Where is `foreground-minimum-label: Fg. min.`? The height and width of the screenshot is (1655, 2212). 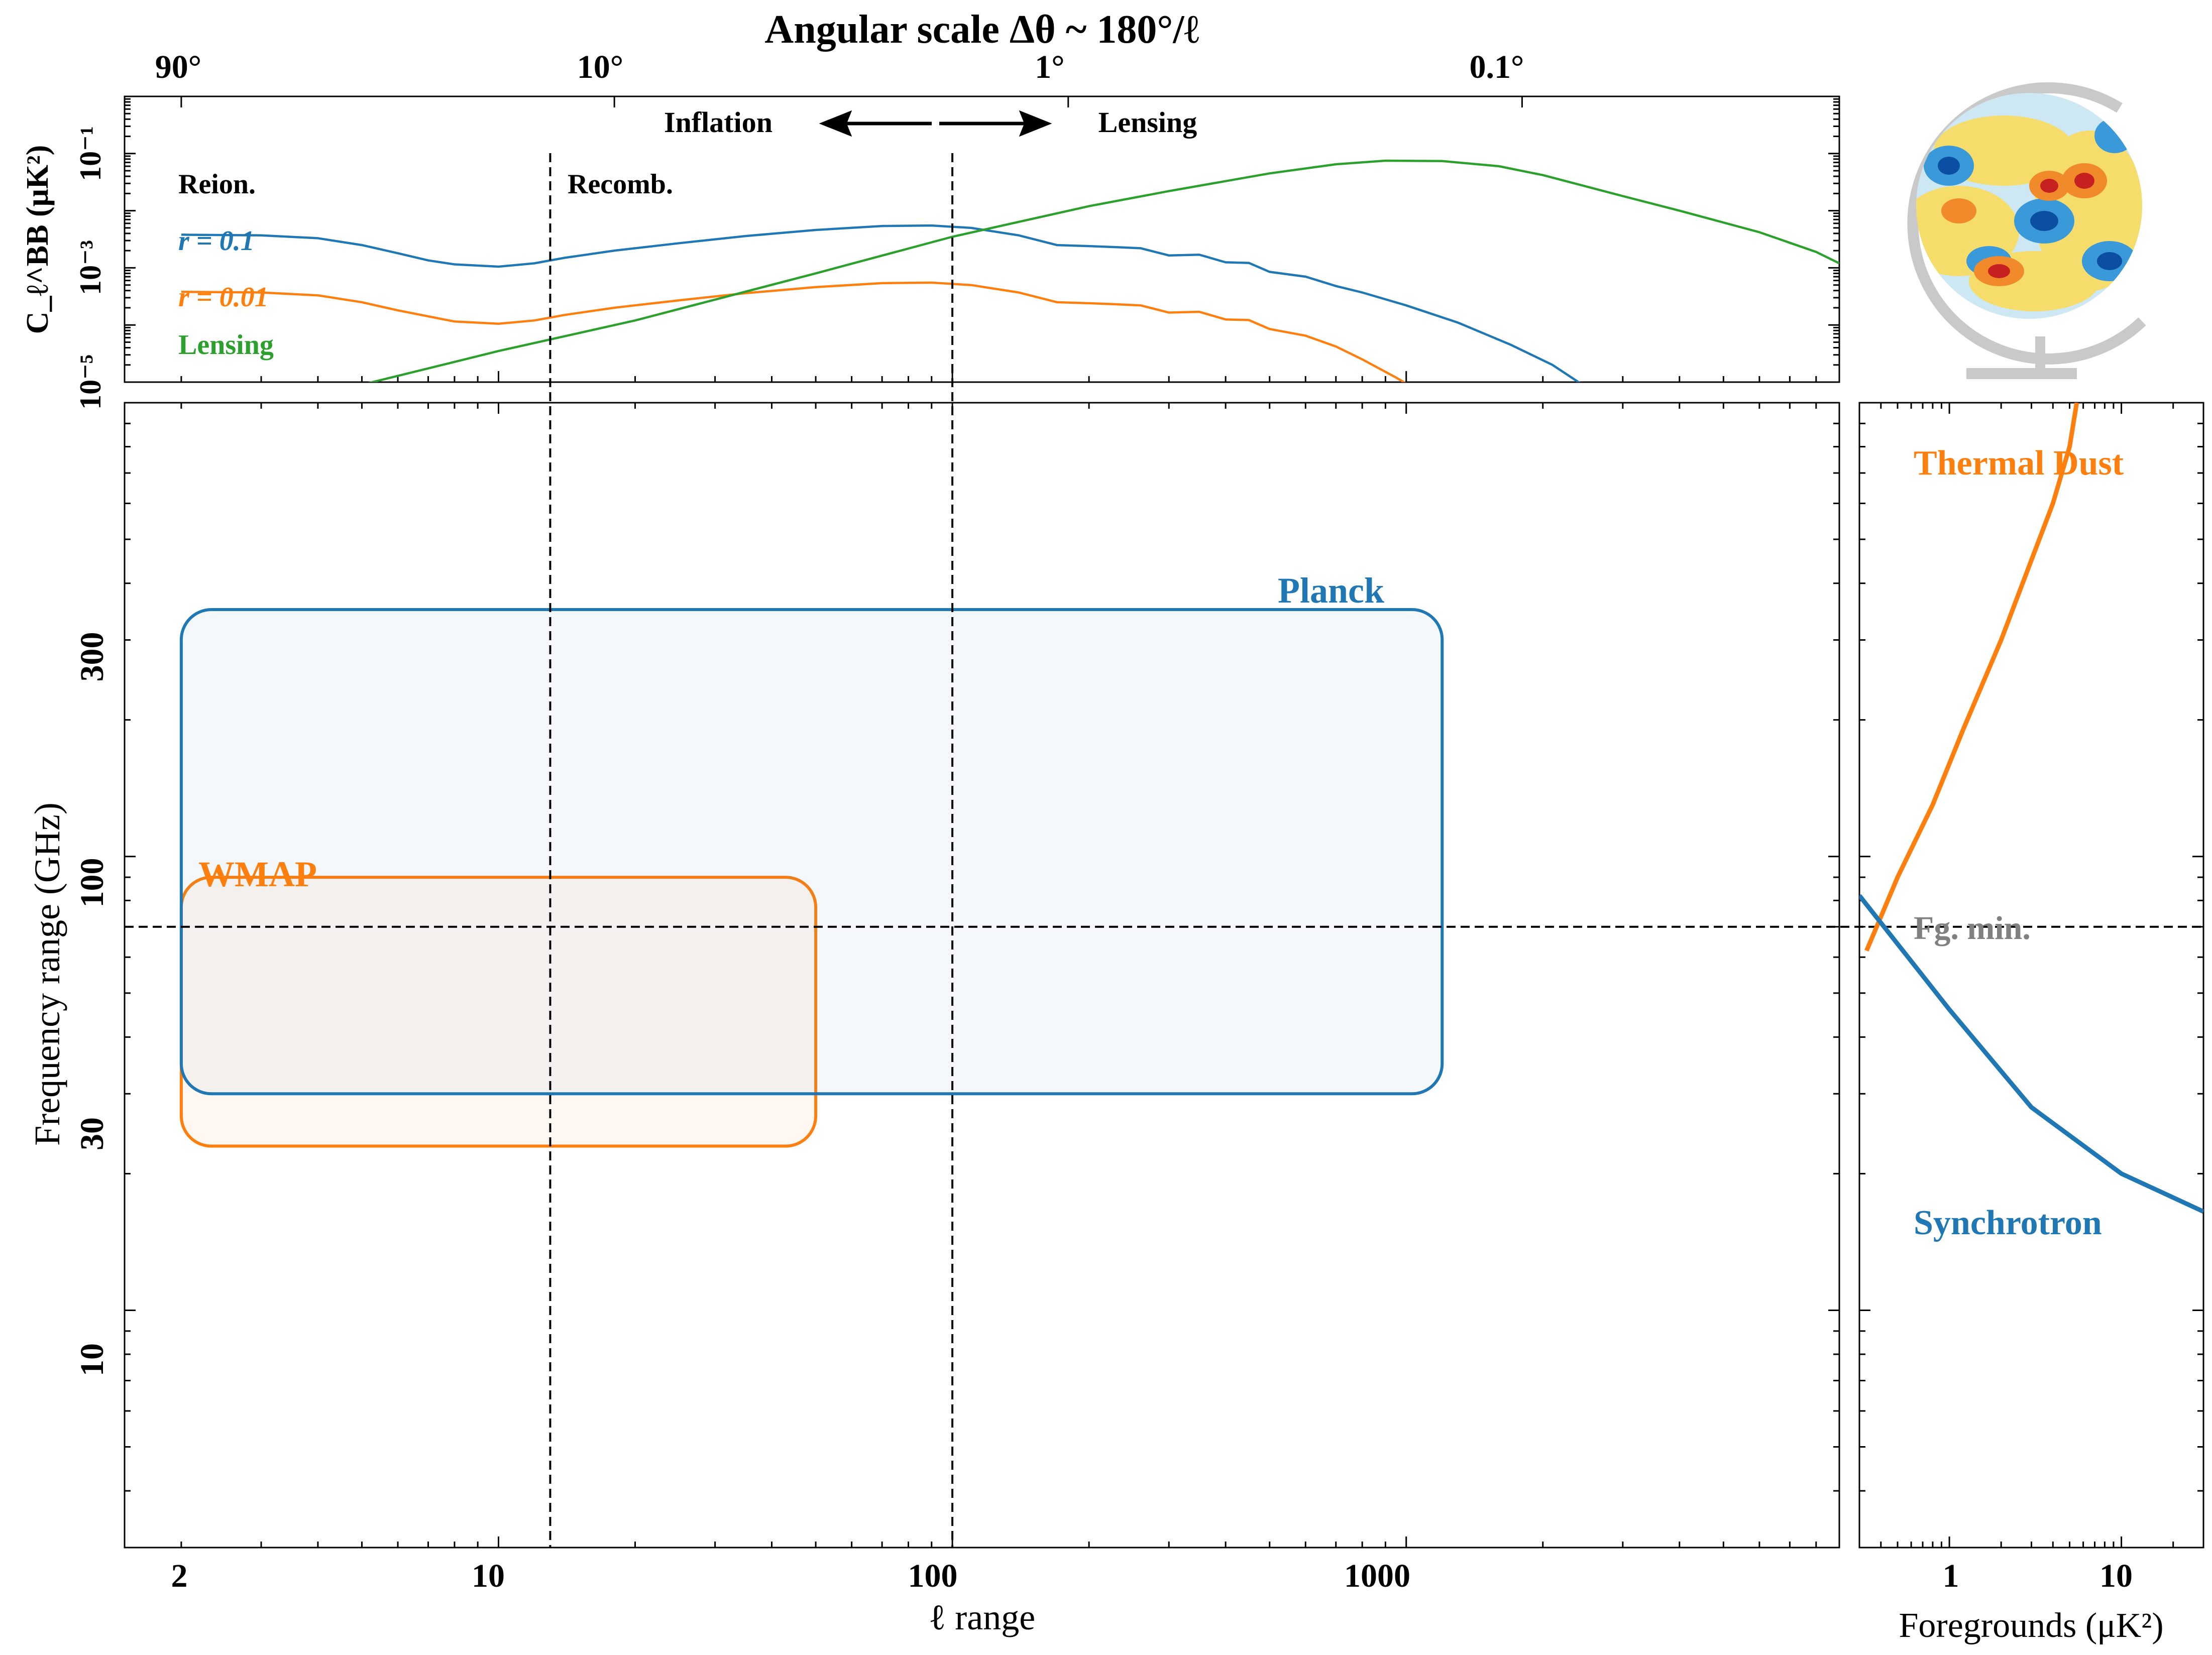
foreground-minimum-label: Fg. min. is located at coordinates (1972, 928).